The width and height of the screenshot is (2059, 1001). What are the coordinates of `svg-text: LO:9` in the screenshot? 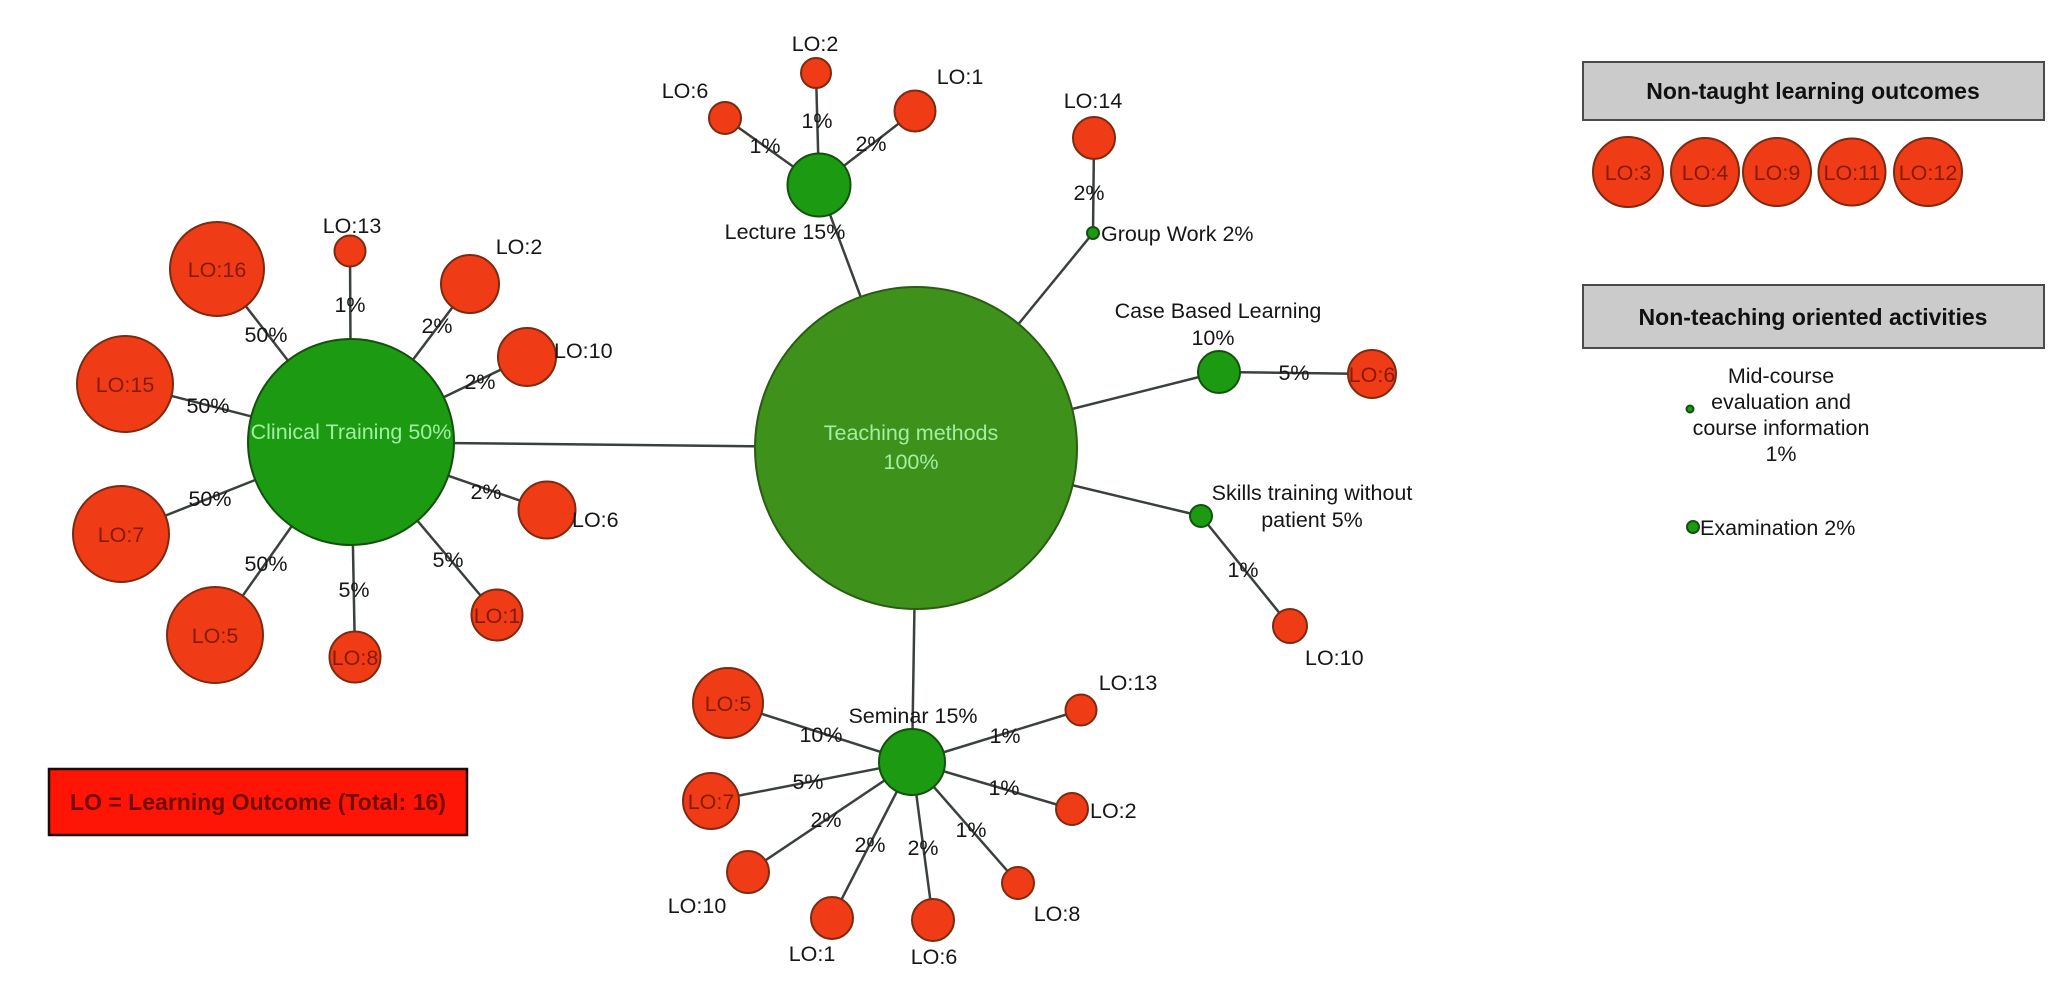 It's located at (1777, 173).